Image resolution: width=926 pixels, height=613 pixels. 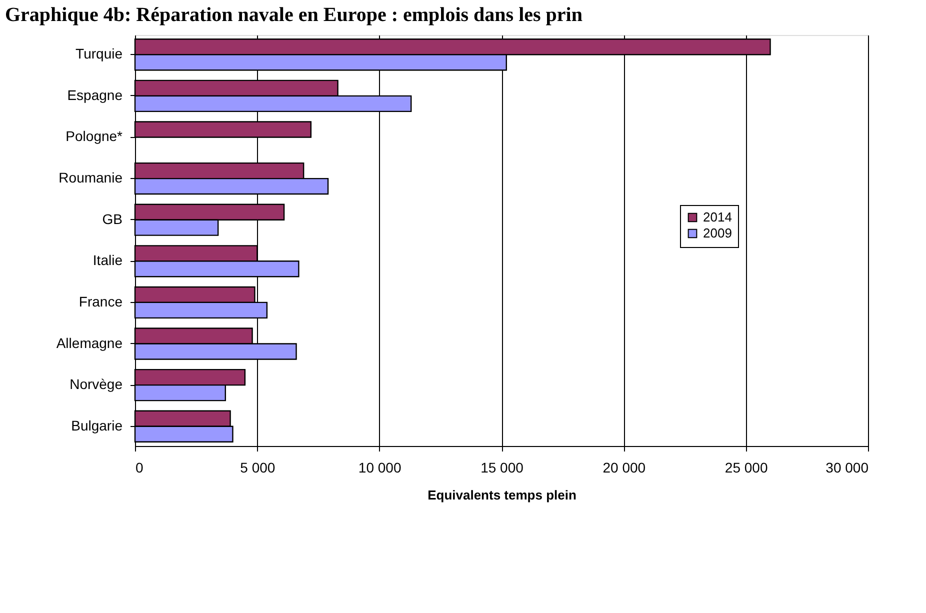 What do you see at coordinates (502, 495) in the screenshot?
I see `x-axis-title: Equivalents temps plein` at bounding box center [502, 495].